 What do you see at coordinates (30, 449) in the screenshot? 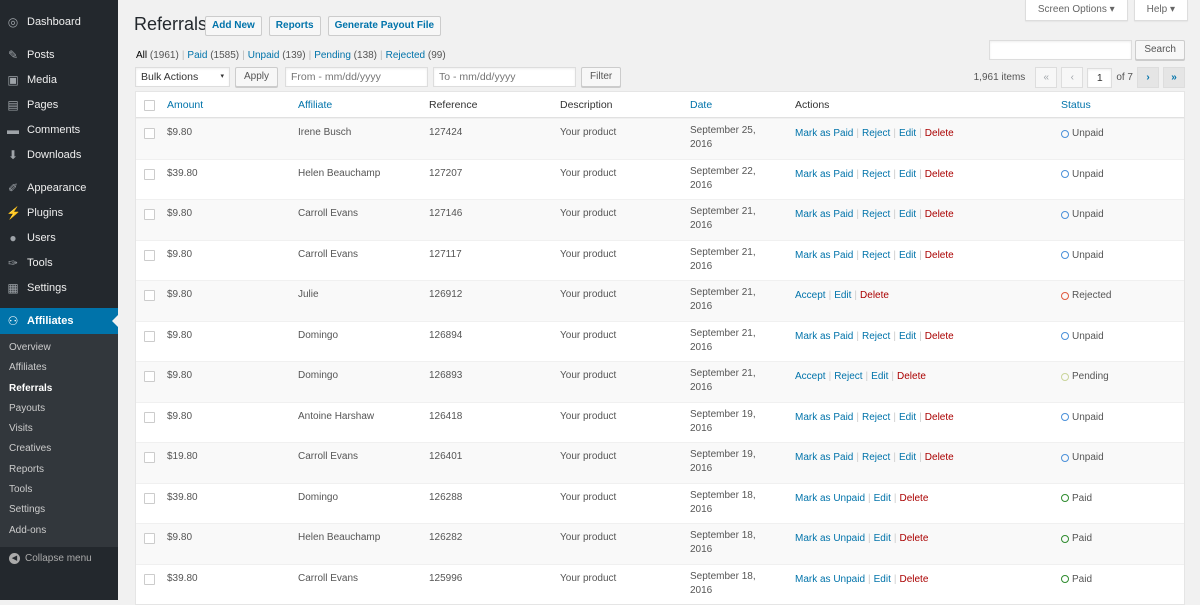
I see `submenu-item-creatives: Creatives` at bounding box center [30, 449].